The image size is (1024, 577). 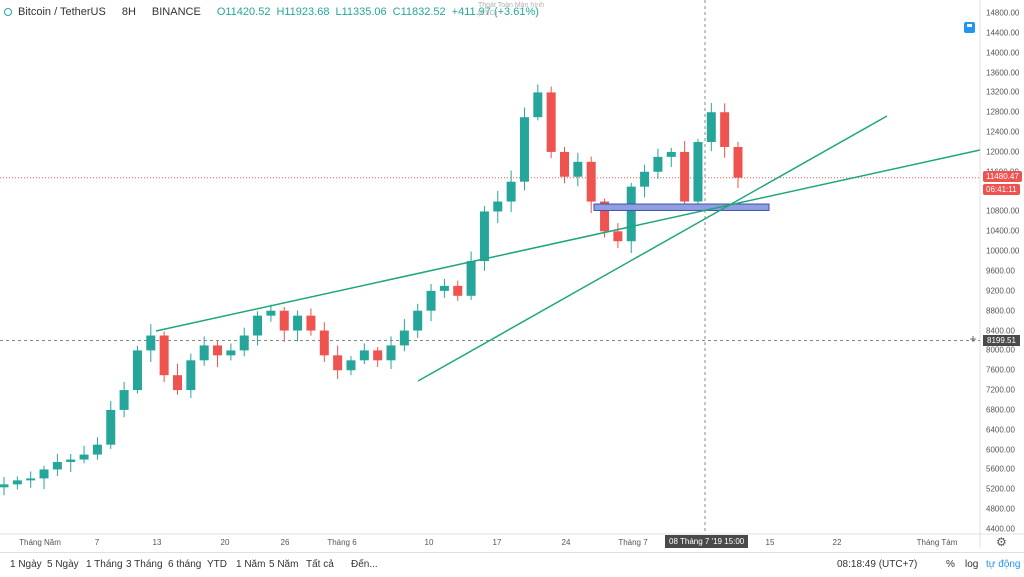 What do you see at coordinates (1003, 13) in the screenshot?
I see `price-tick: 14800.00` at bounding box center [1003, 13].